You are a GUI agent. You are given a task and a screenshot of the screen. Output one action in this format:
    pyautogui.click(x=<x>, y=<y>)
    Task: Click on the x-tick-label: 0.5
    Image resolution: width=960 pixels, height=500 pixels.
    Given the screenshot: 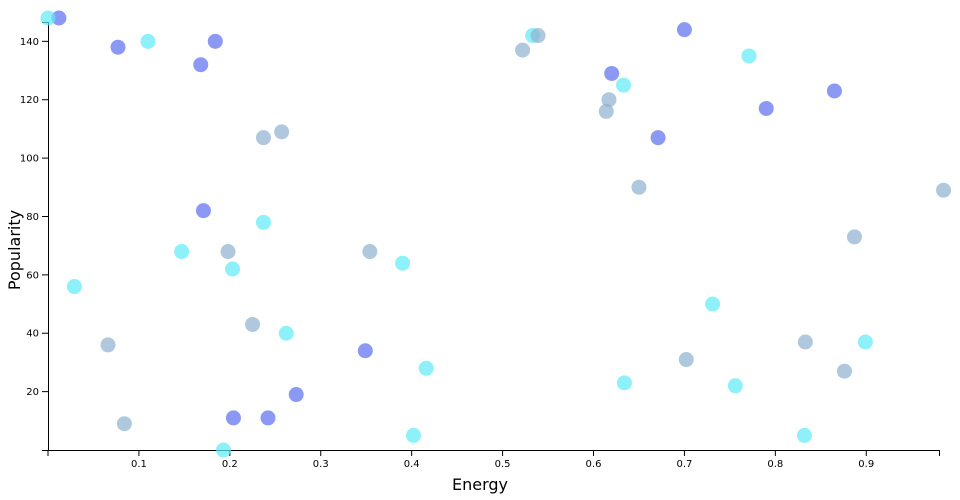 What is the action you would take?
    pyautogui.click(x=503, y=464)
    